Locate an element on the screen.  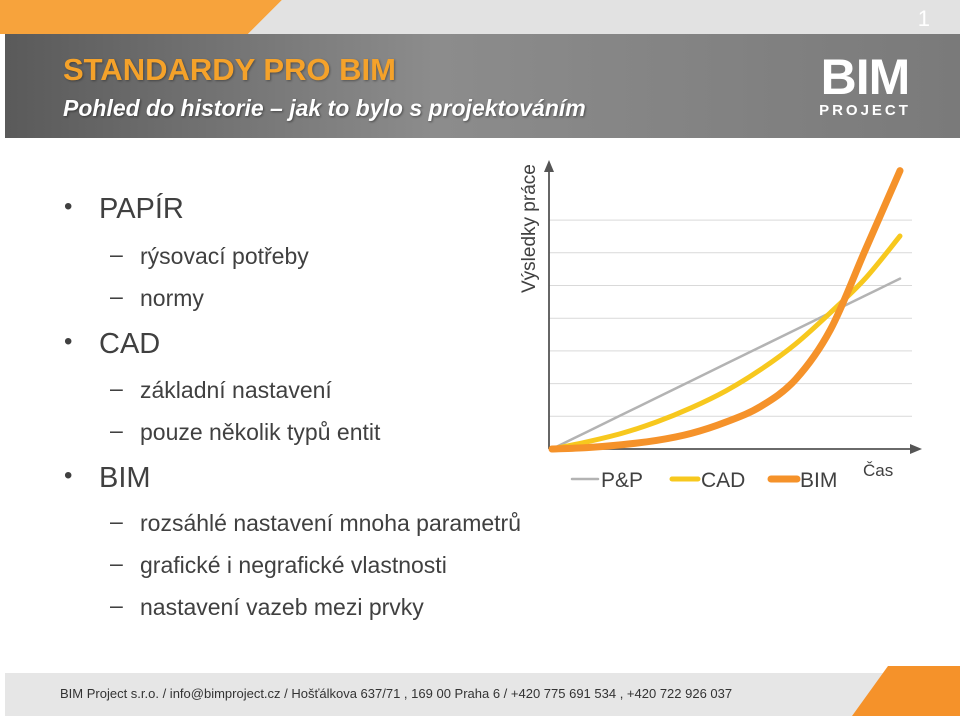
sub-bullet-item: – grafické i negrafické vlastnosti is located at coordinates (278, 564).